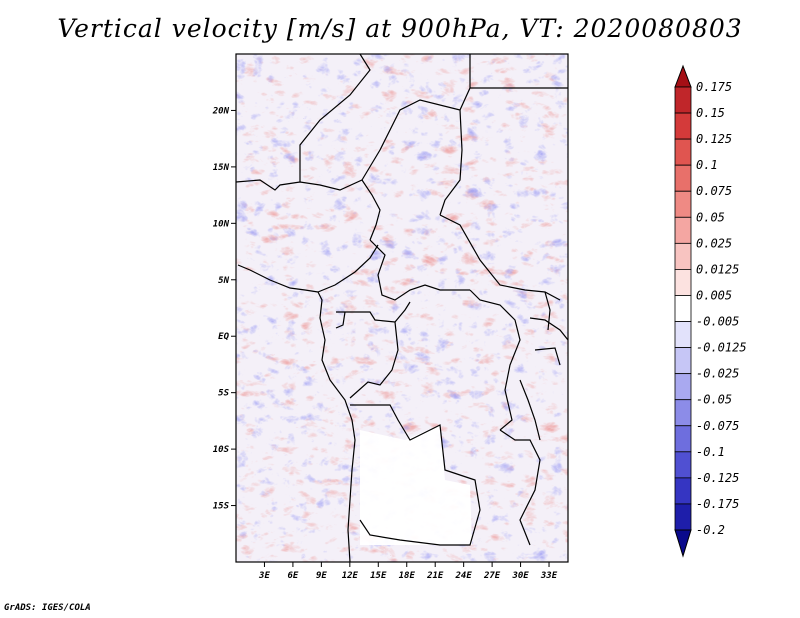 Image resolution: width=800 pixels, height=618 pixels. I want to click on lat-tick-label: 15N, so click(221, 168).